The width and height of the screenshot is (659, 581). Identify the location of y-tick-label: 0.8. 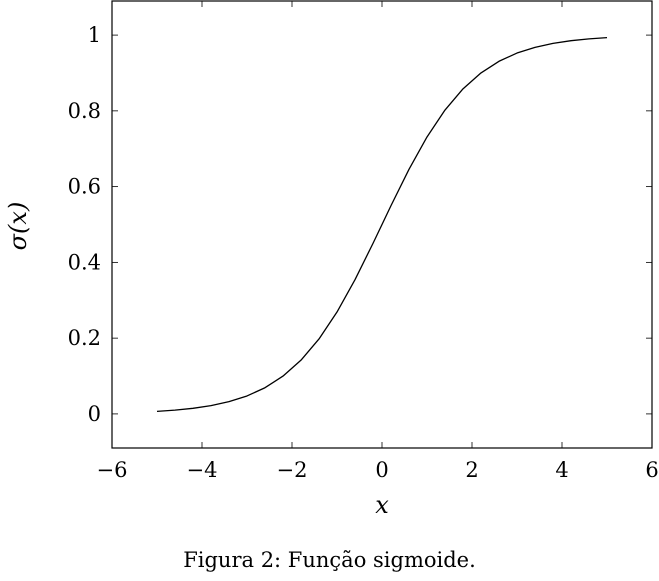
(84, 111).